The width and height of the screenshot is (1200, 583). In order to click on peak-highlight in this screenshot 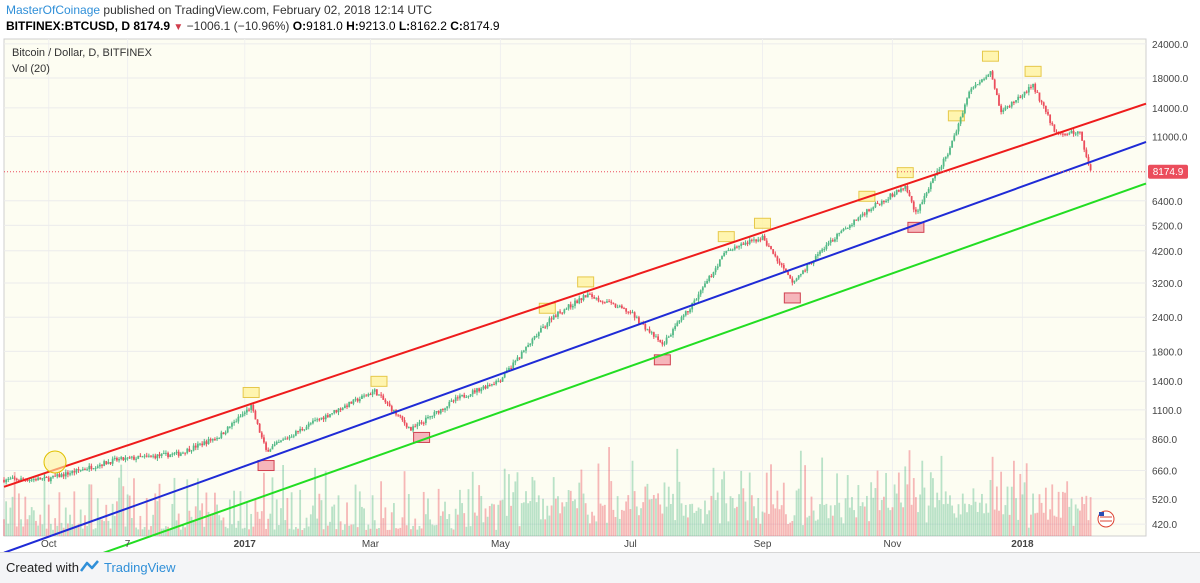, I will do `click(905, 173)`.